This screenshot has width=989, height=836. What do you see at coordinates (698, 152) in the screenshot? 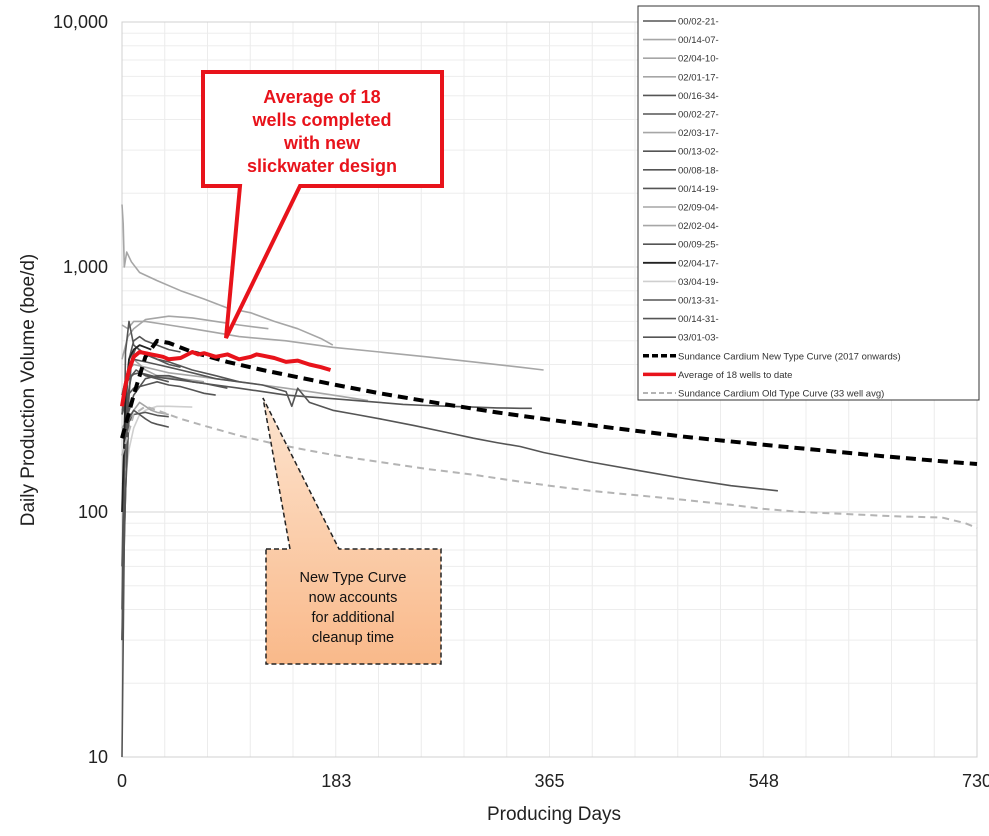
I see `legend-label: 00/13-02-` at bounding box center [698, 152].